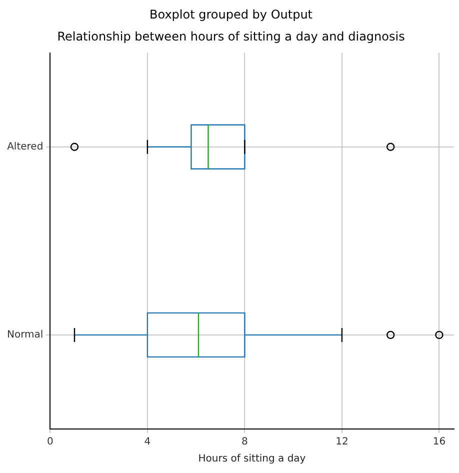 The height and width of the screenshot is (473, 459). What do you see at coordinates (252, 459) in the screenshot?
I see `x-axis-title: Hours of sitting a day` at bounding box center [252, 459].